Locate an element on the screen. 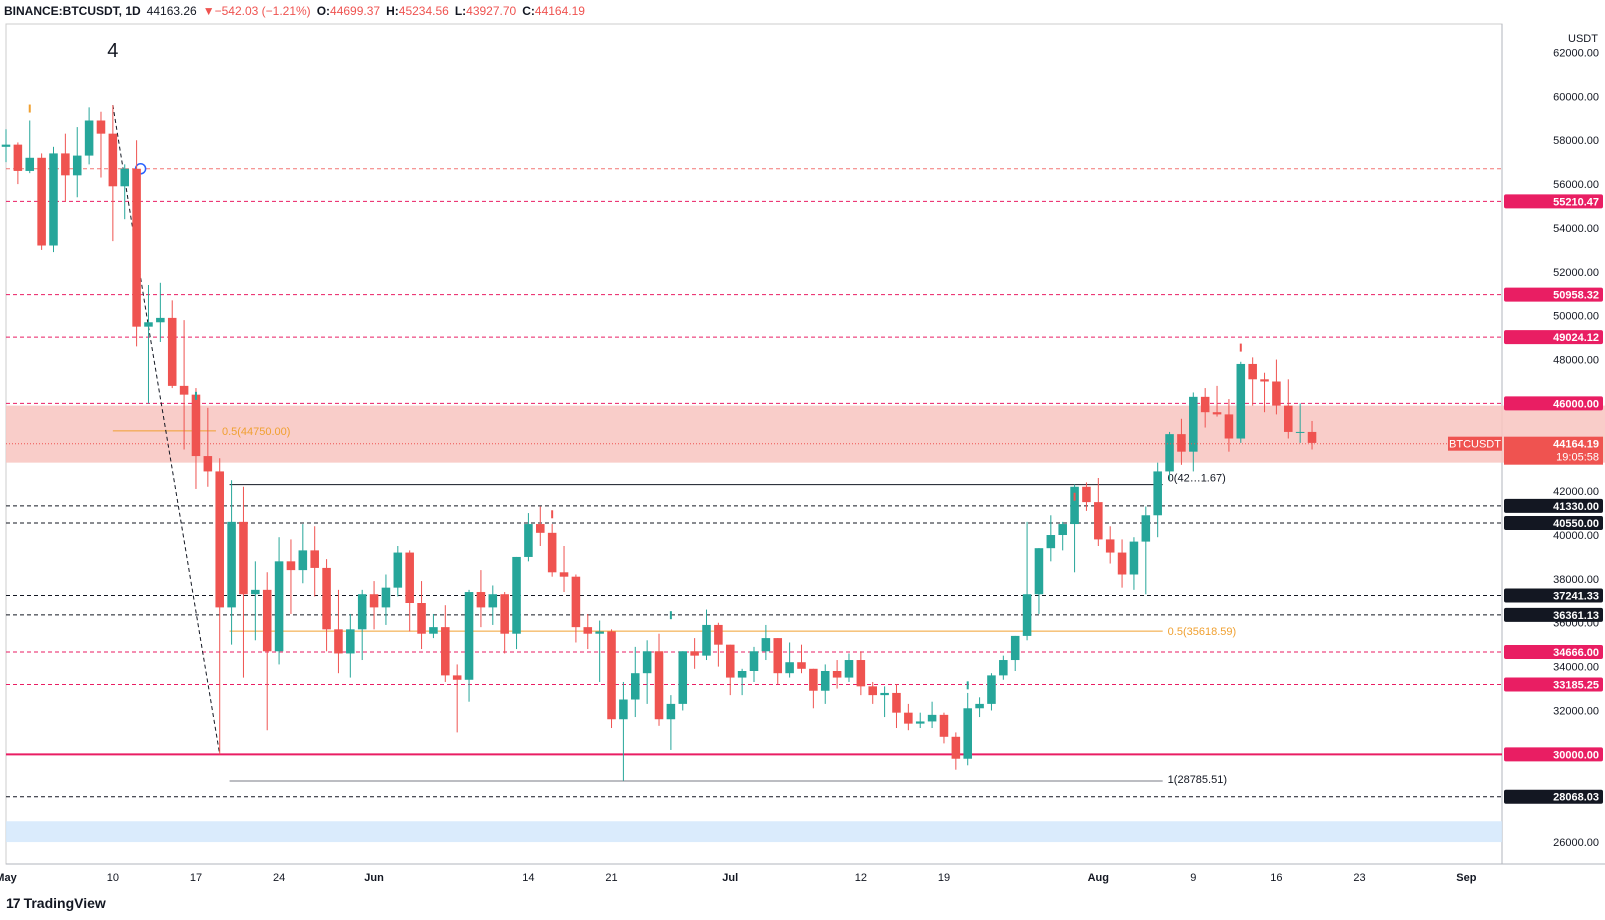  price-level-label: 36361.13 is located at coordinates (1576, 616).